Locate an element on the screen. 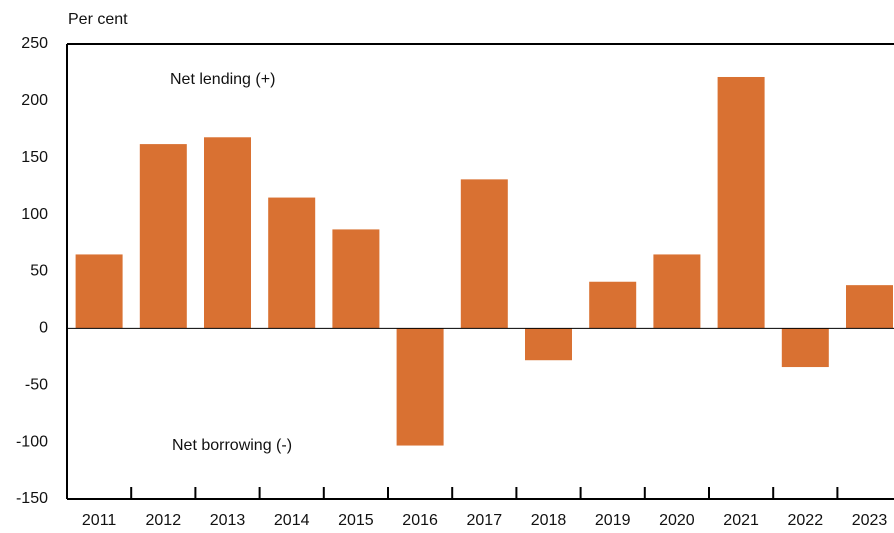 The height and width of the screenshot is (533, 894). x-tick-label: 2023 is located at coordinates (870, 520).